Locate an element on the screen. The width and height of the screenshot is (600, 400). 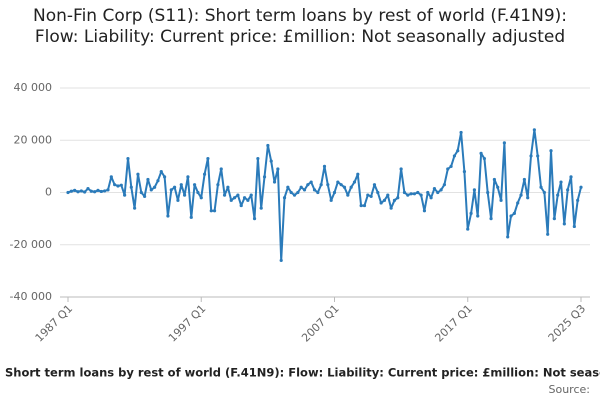
y-tick-label: 20 000 is located at coordinates (33, 139).